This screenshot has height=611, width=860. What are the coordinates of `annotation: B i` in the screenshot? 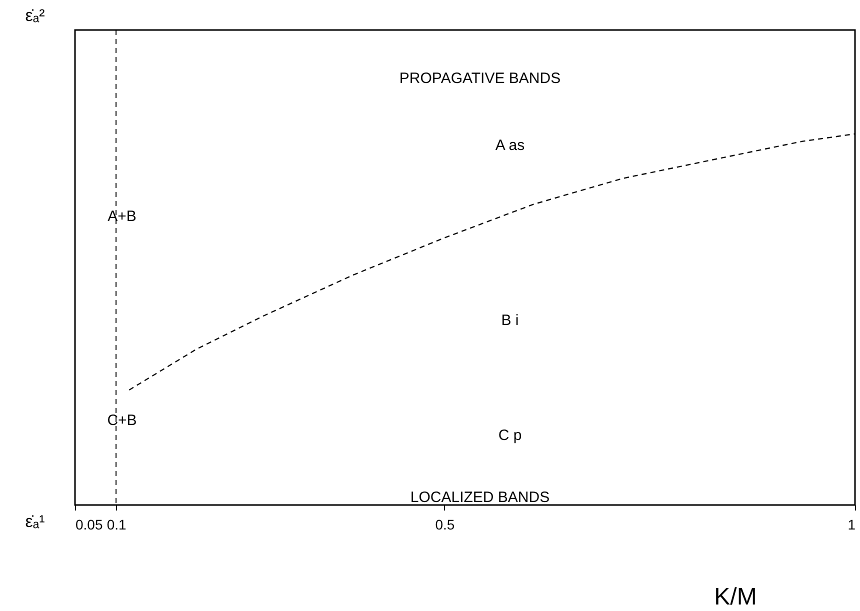 It's located at (510, 320).